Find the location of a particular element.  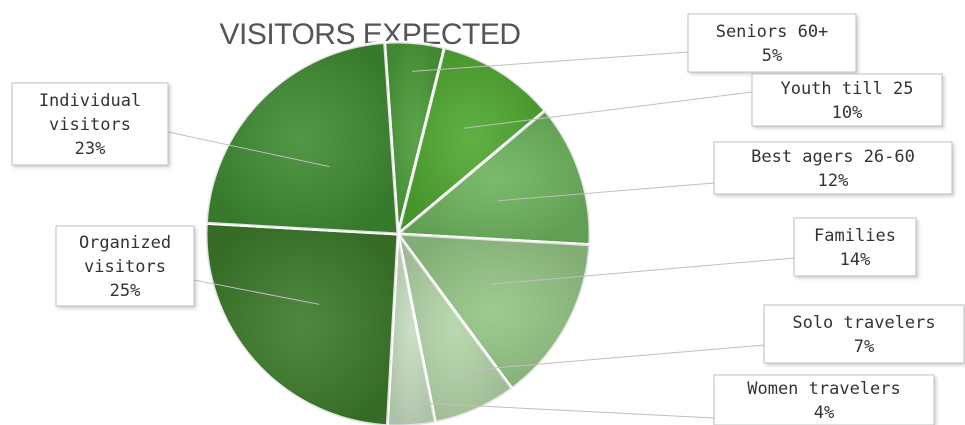

data-label: Families 14% is located at coordinates (855, 247).